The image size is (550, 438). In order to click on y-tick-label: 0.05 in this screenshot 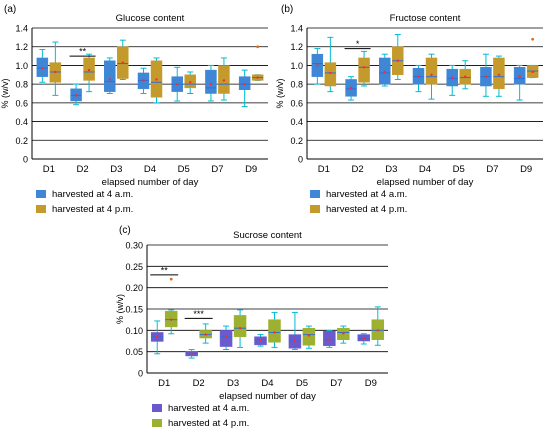, I will do `click(134, 352)`.